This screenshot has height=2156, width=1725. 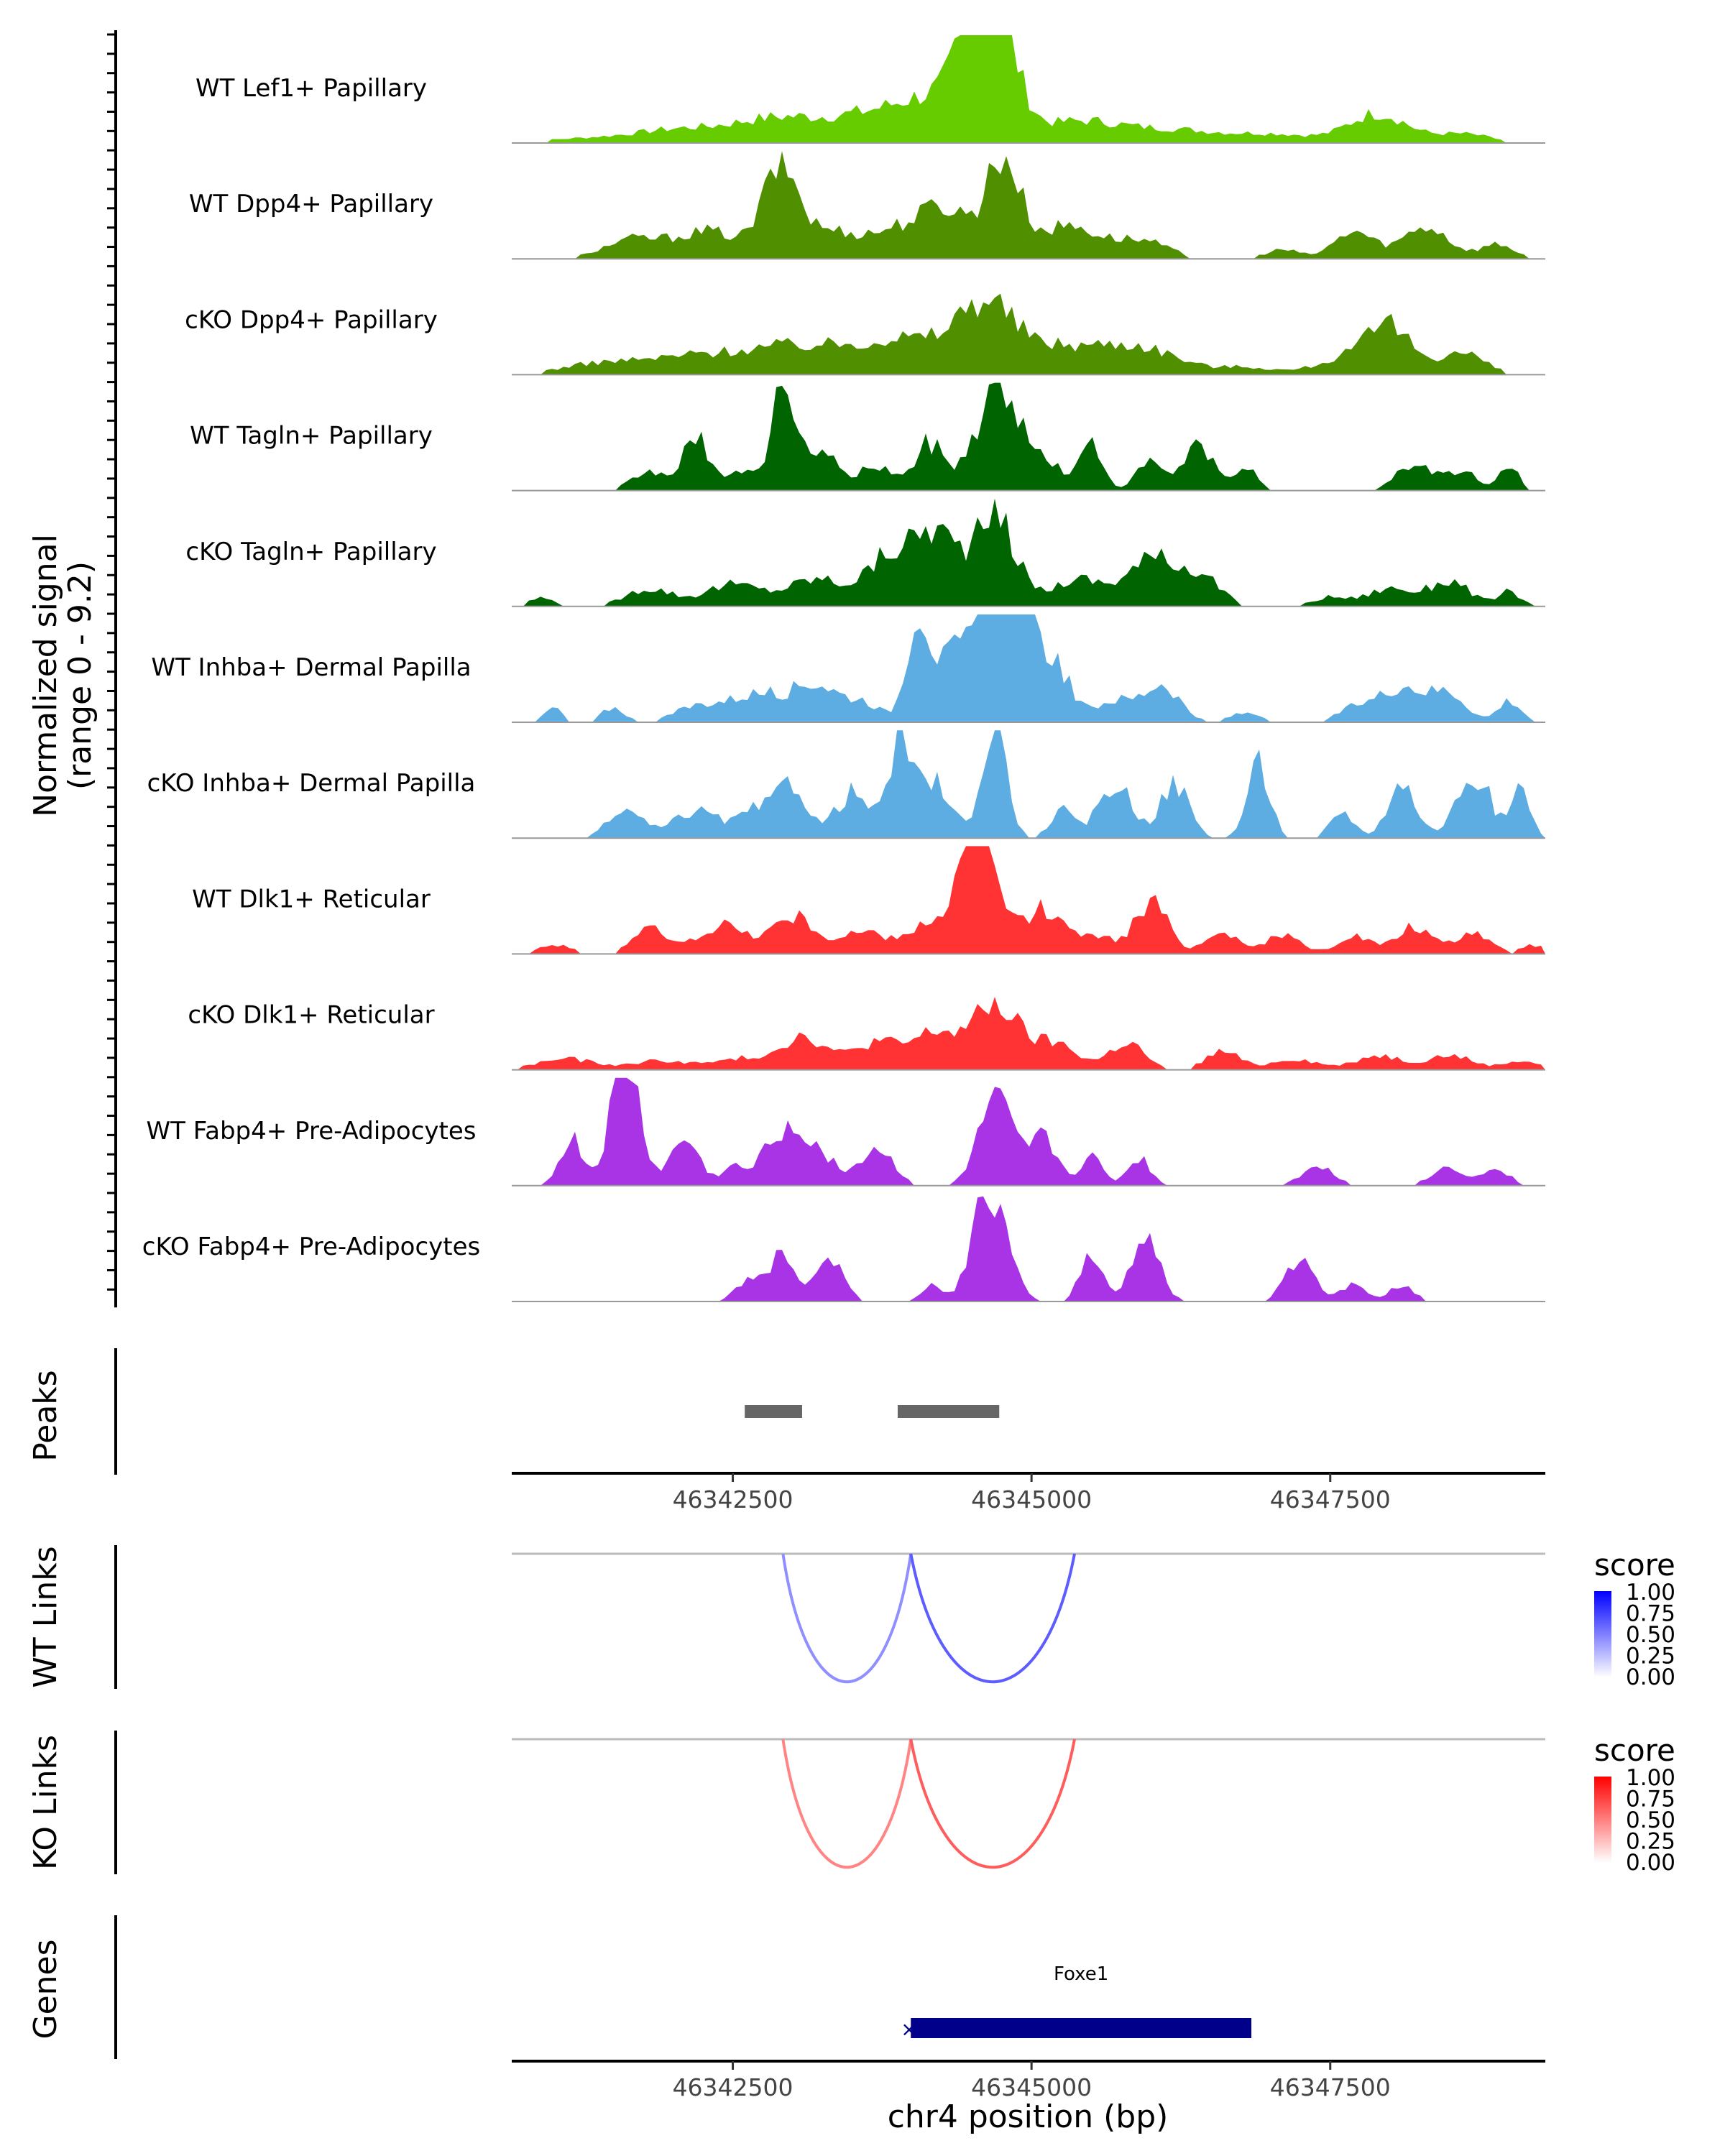 I want to click on coverage-track: WT Dlk1+ Reticular, so click(x=868, y=901).